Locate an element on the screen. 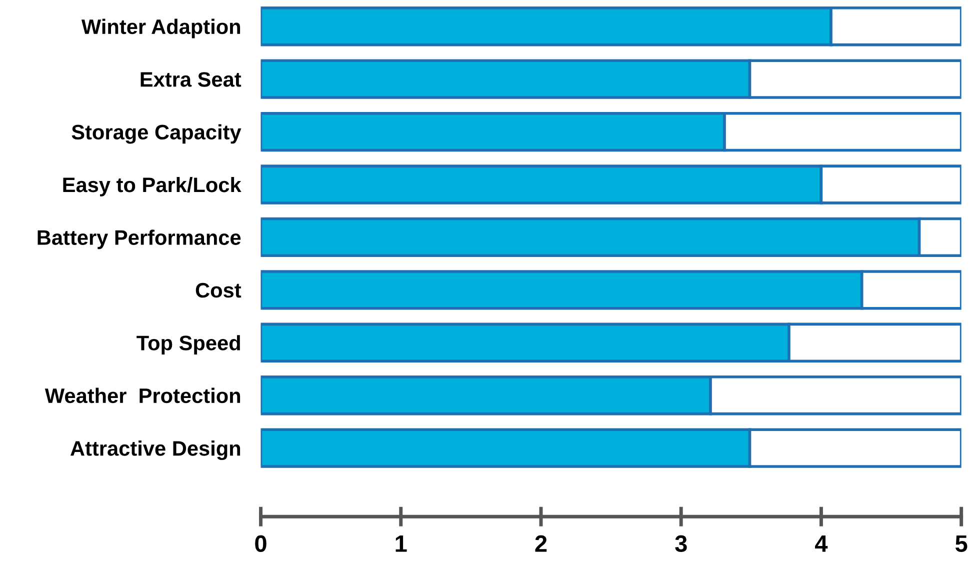  x-tick-label: 1 is located at coordinates (401, 544).